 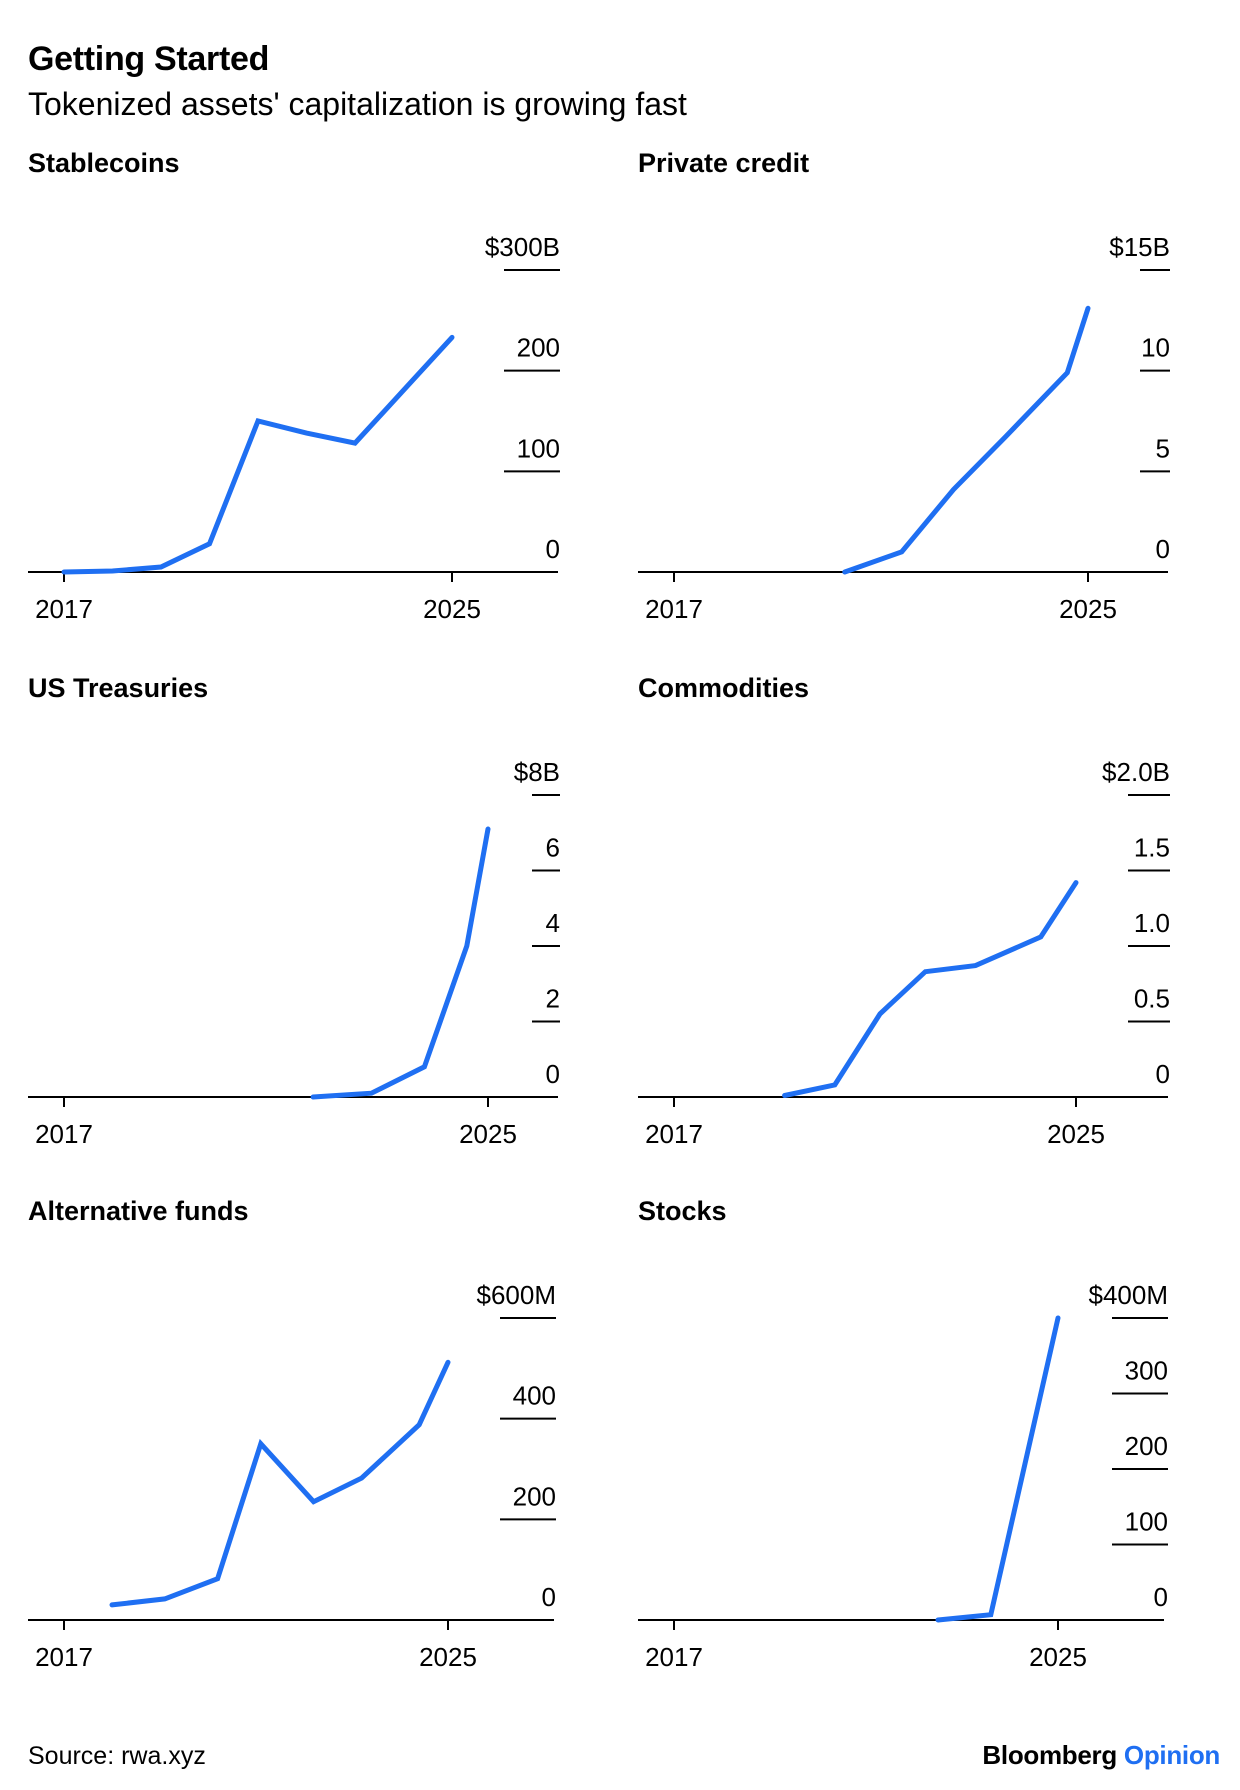 I want to click on chart-svg: 0 5 10 $15B 2017 2025, so click(x=904, y=428).